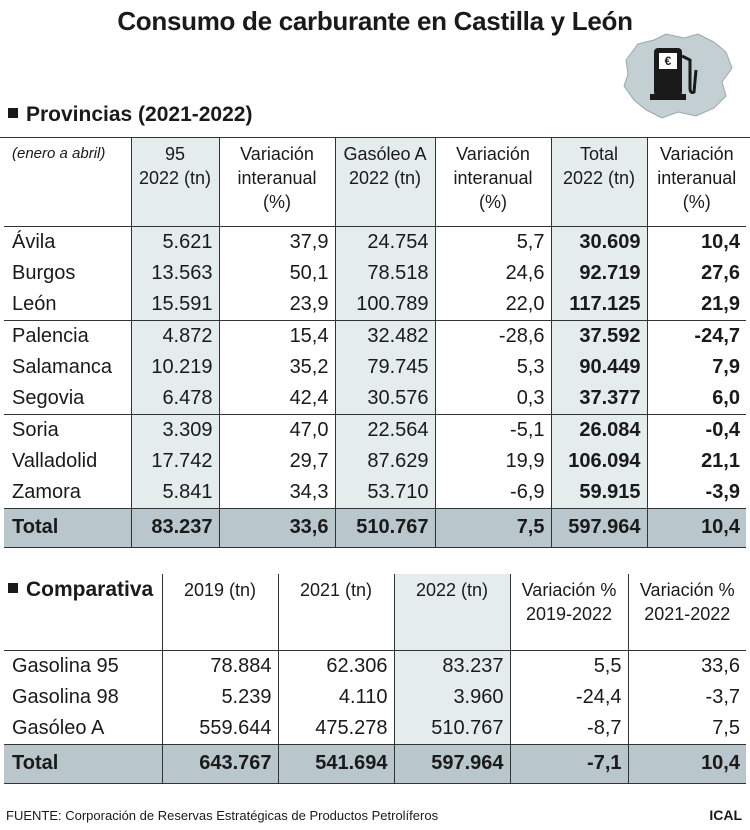  What do you see at coordinates (492, 335) in the screenshot?
I see `table-cell: -28,6` at bounding box center [492, 335].